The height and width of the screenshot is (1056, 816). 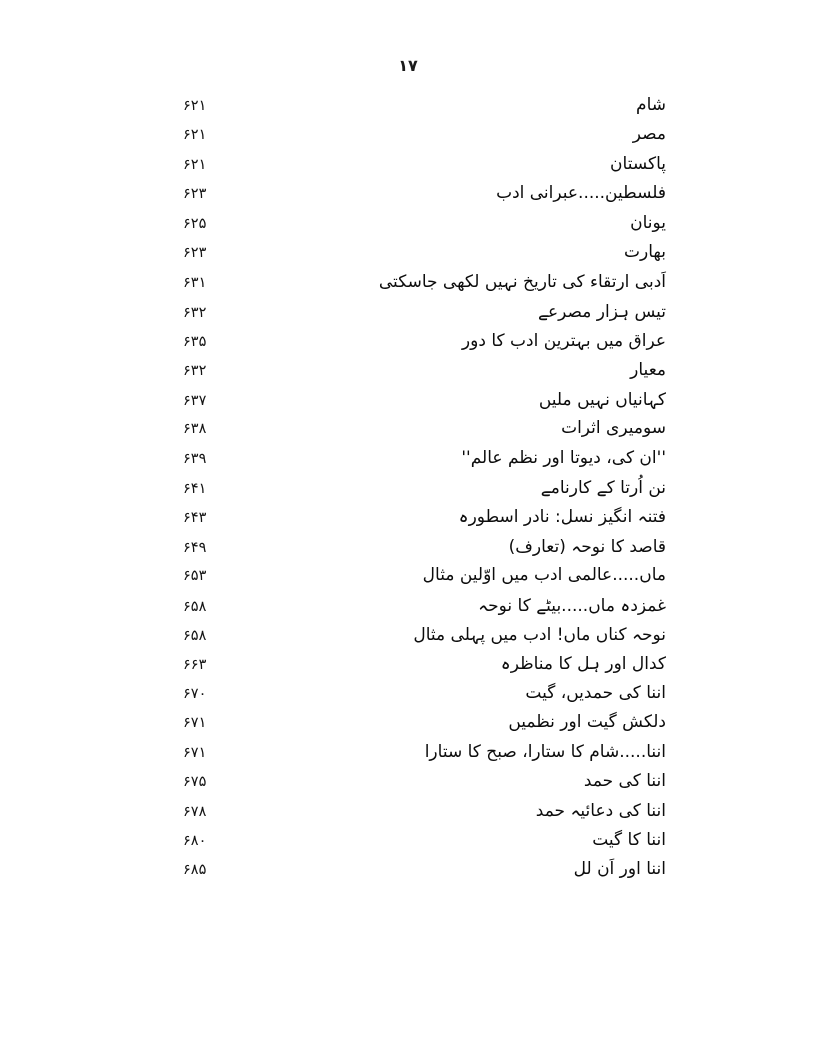 I want to click on toc-row: ۶۳۵ عراق میں بہترین ادب کا دور, so click(x=424, y=344).